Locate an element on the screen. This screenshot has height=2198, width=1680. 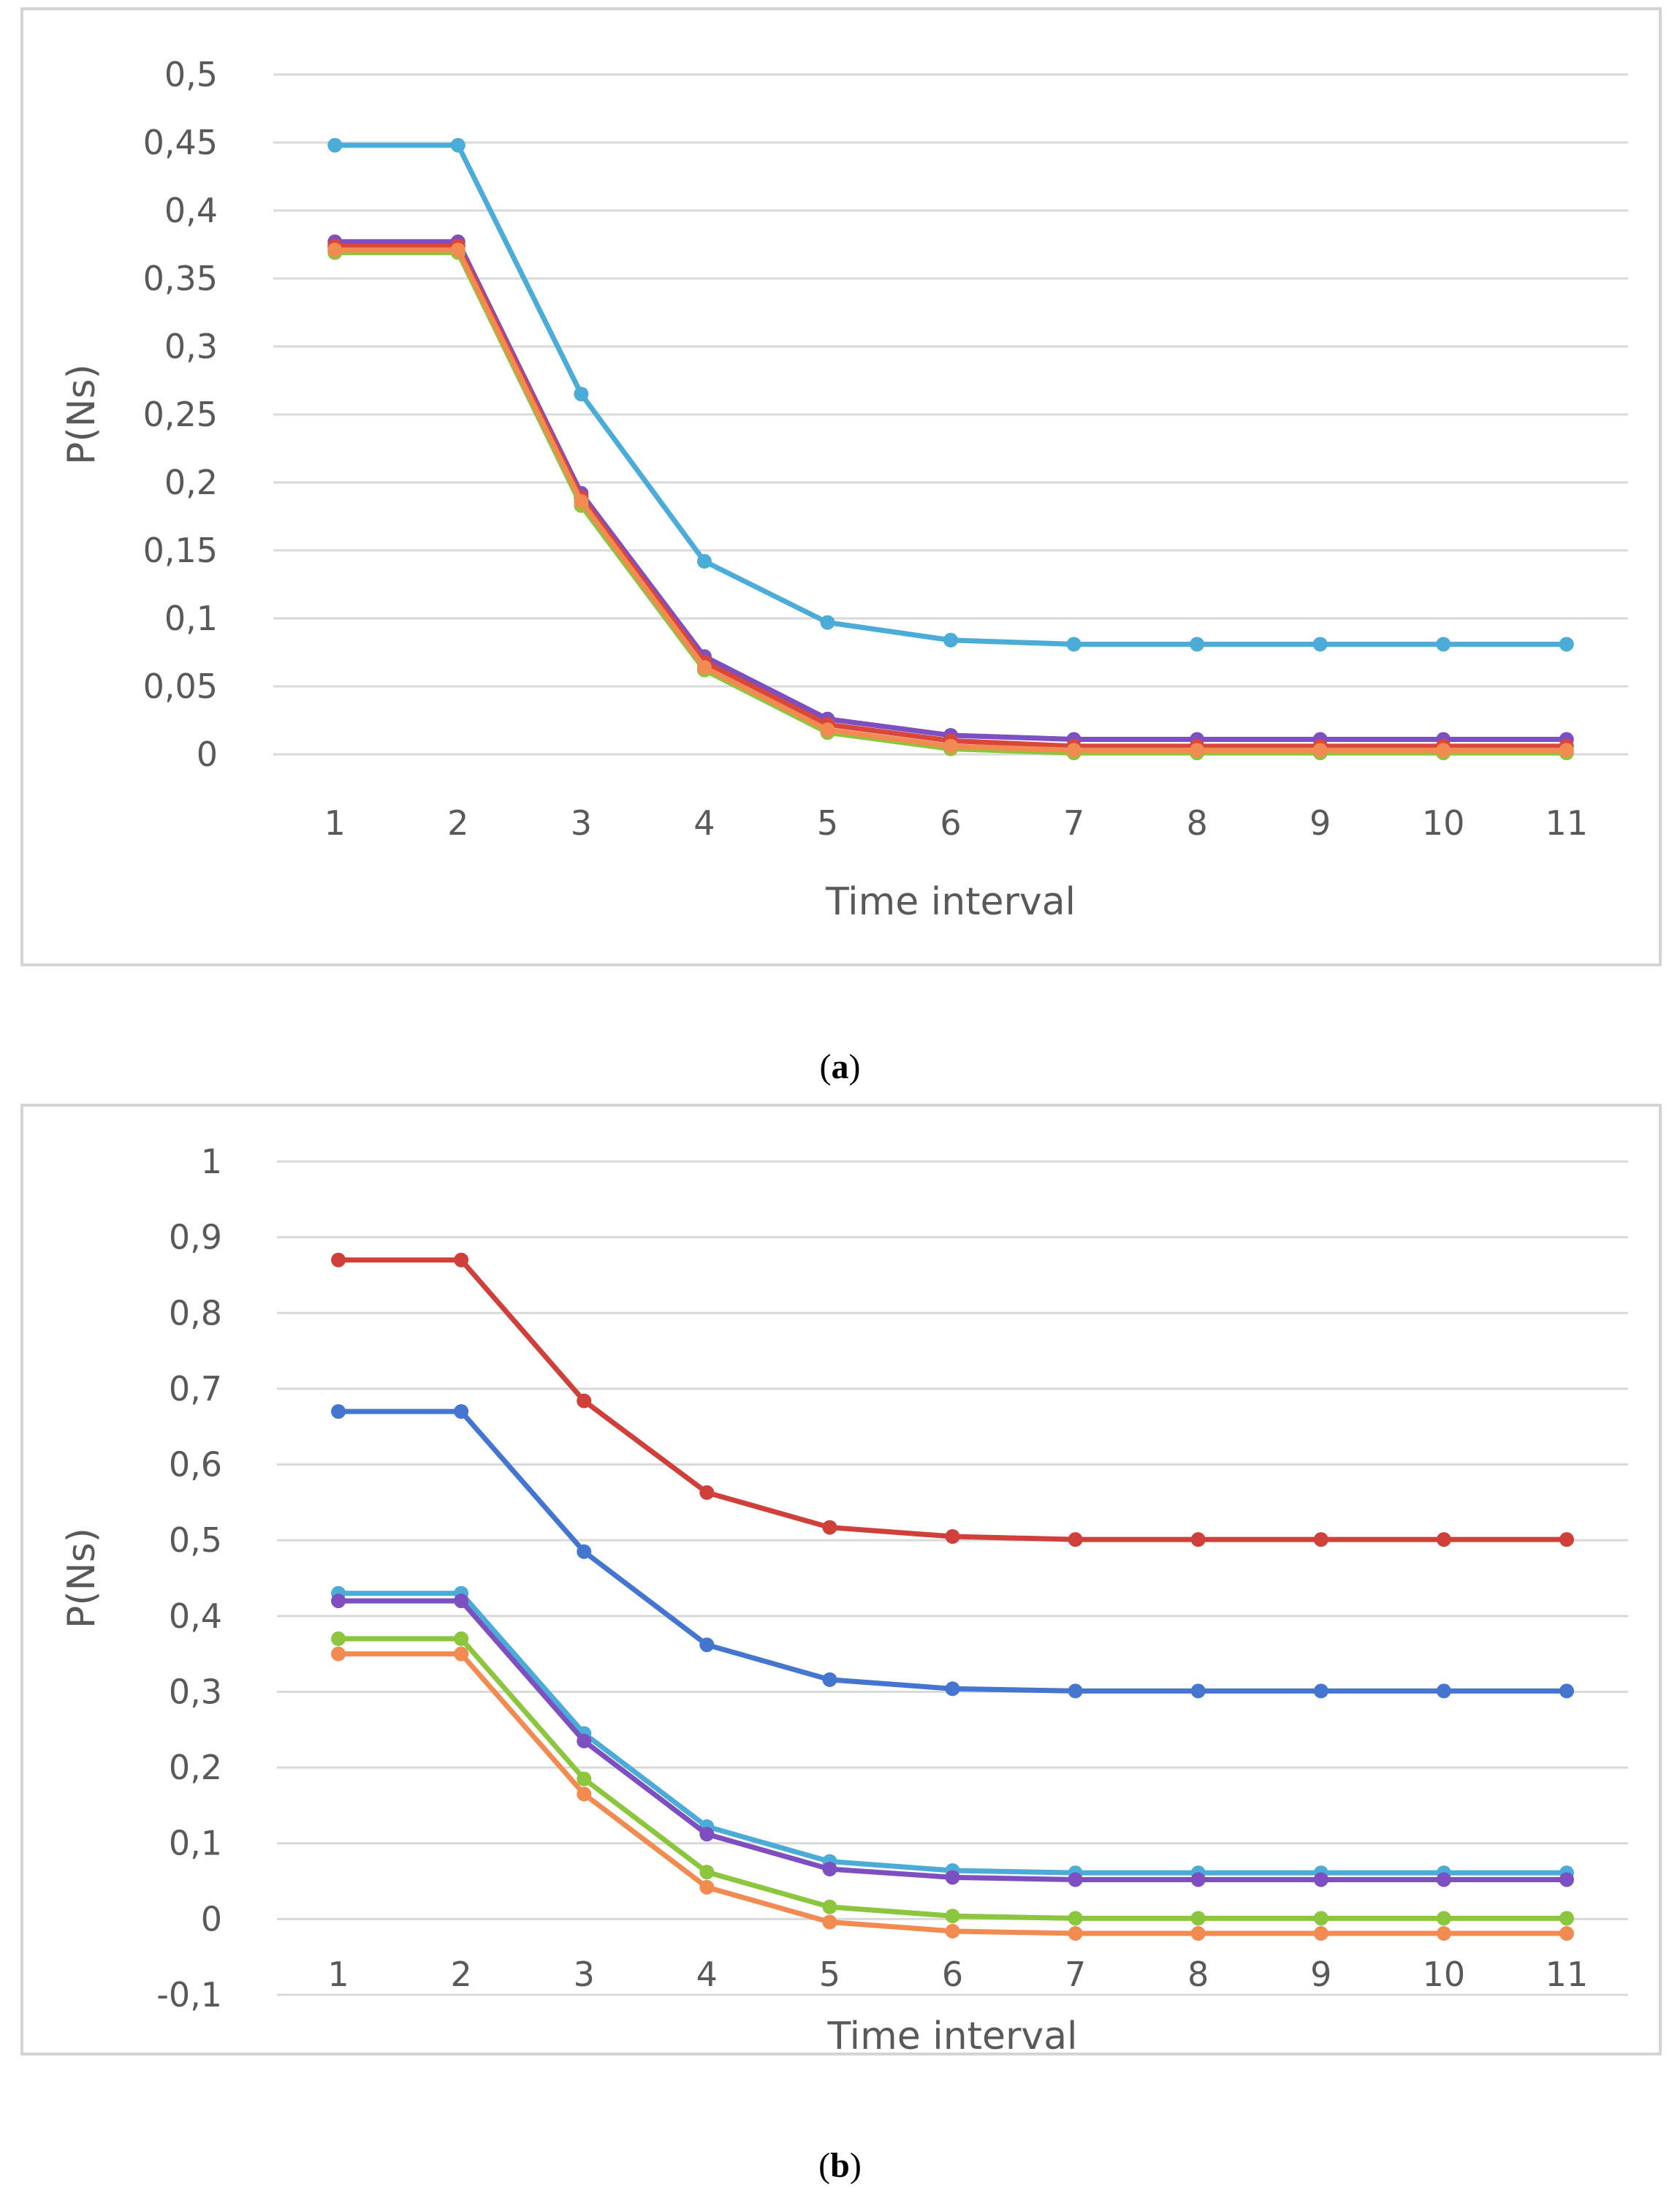
chart-b-y-tick-label: 0 is located at coordinates (211, 1919).